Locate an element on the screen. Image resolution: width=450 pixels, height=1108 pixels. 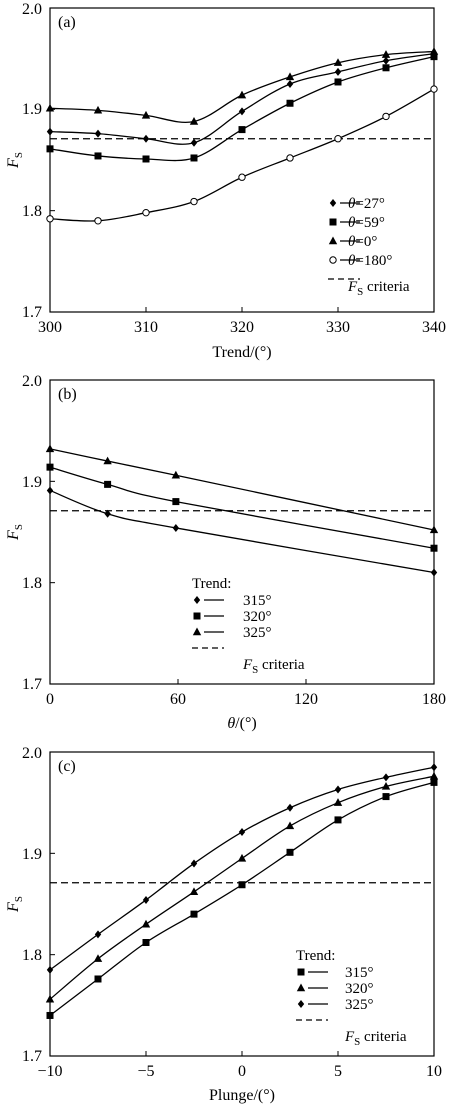
legend-label: θ=27° is located at coordinates (366, 204).